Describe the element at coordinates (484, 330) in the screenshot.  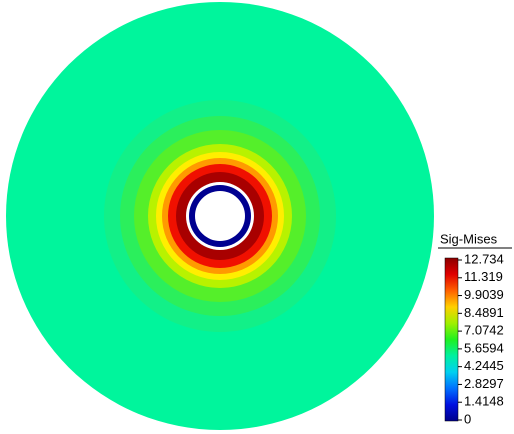
I see `tick-label: 7.0742` at that location.